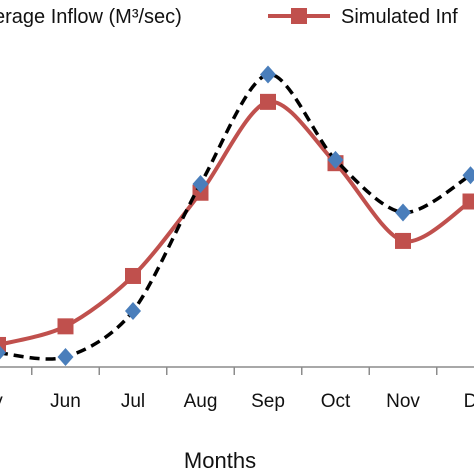 Image resolution: width=474 pixels, height=474 pixels. Describe the element at coordinates (229, 17) in the screenshot. I see `legend: erage Inflow (M³/sec) Simulated Inf` at that location.